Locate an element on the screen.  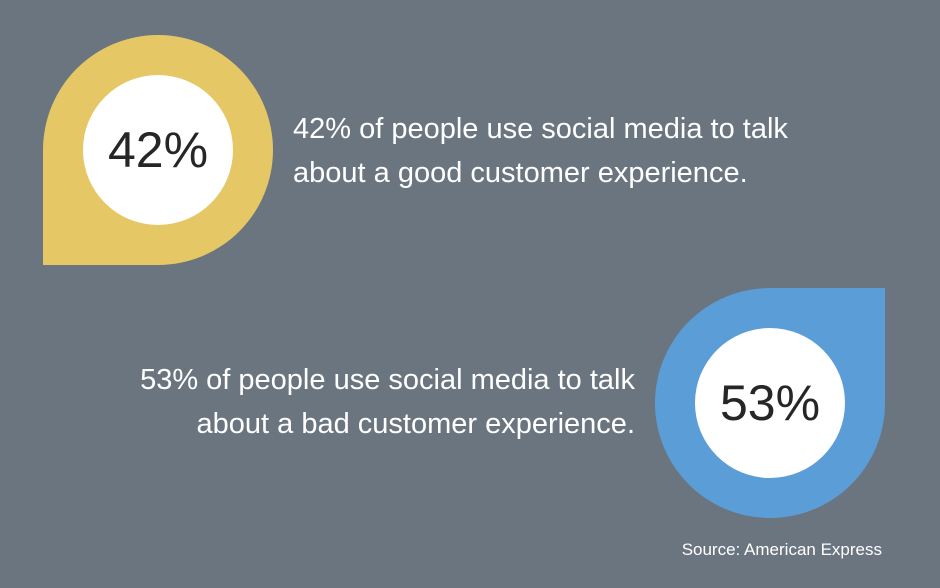
stat-badge-bad: 53% is located at coordinates (770, 403).